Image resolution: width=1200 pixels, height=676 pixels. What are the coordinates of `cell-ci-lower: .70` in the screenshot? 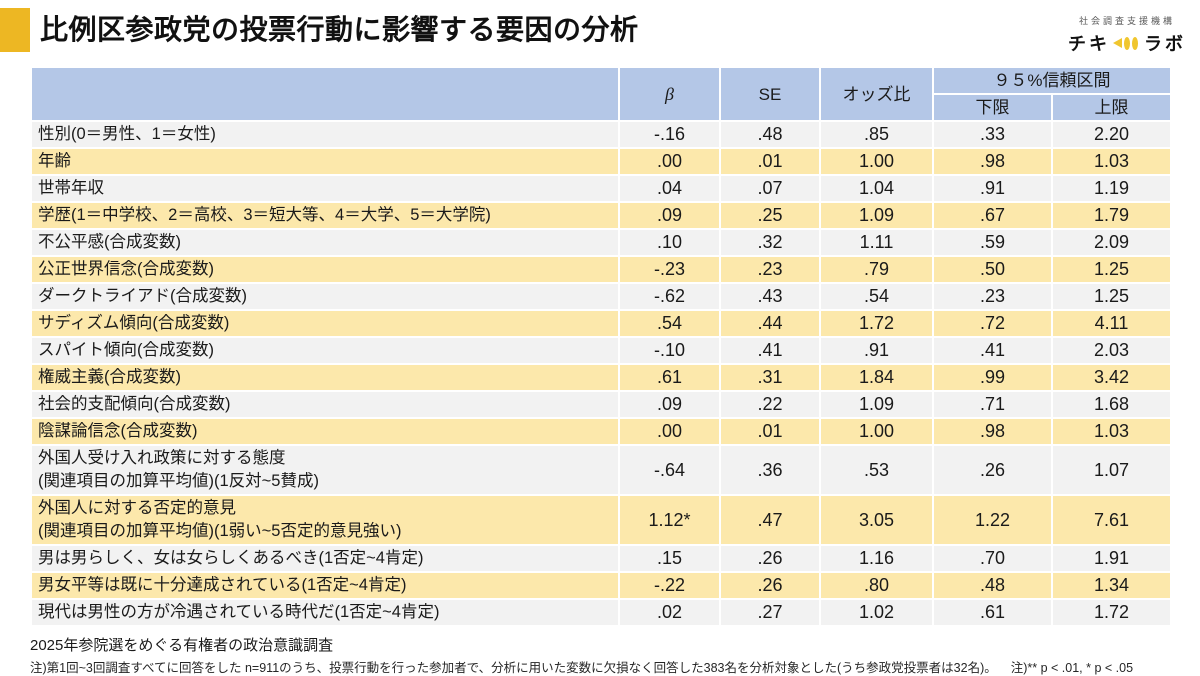 It's located at (992, 558).